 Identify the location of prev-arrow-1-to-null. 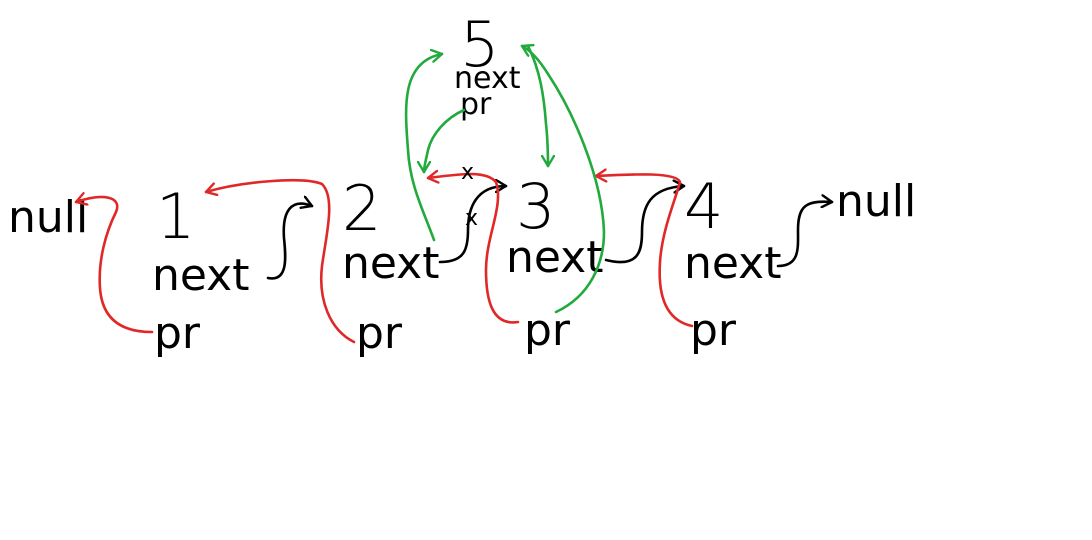
(114, 265).